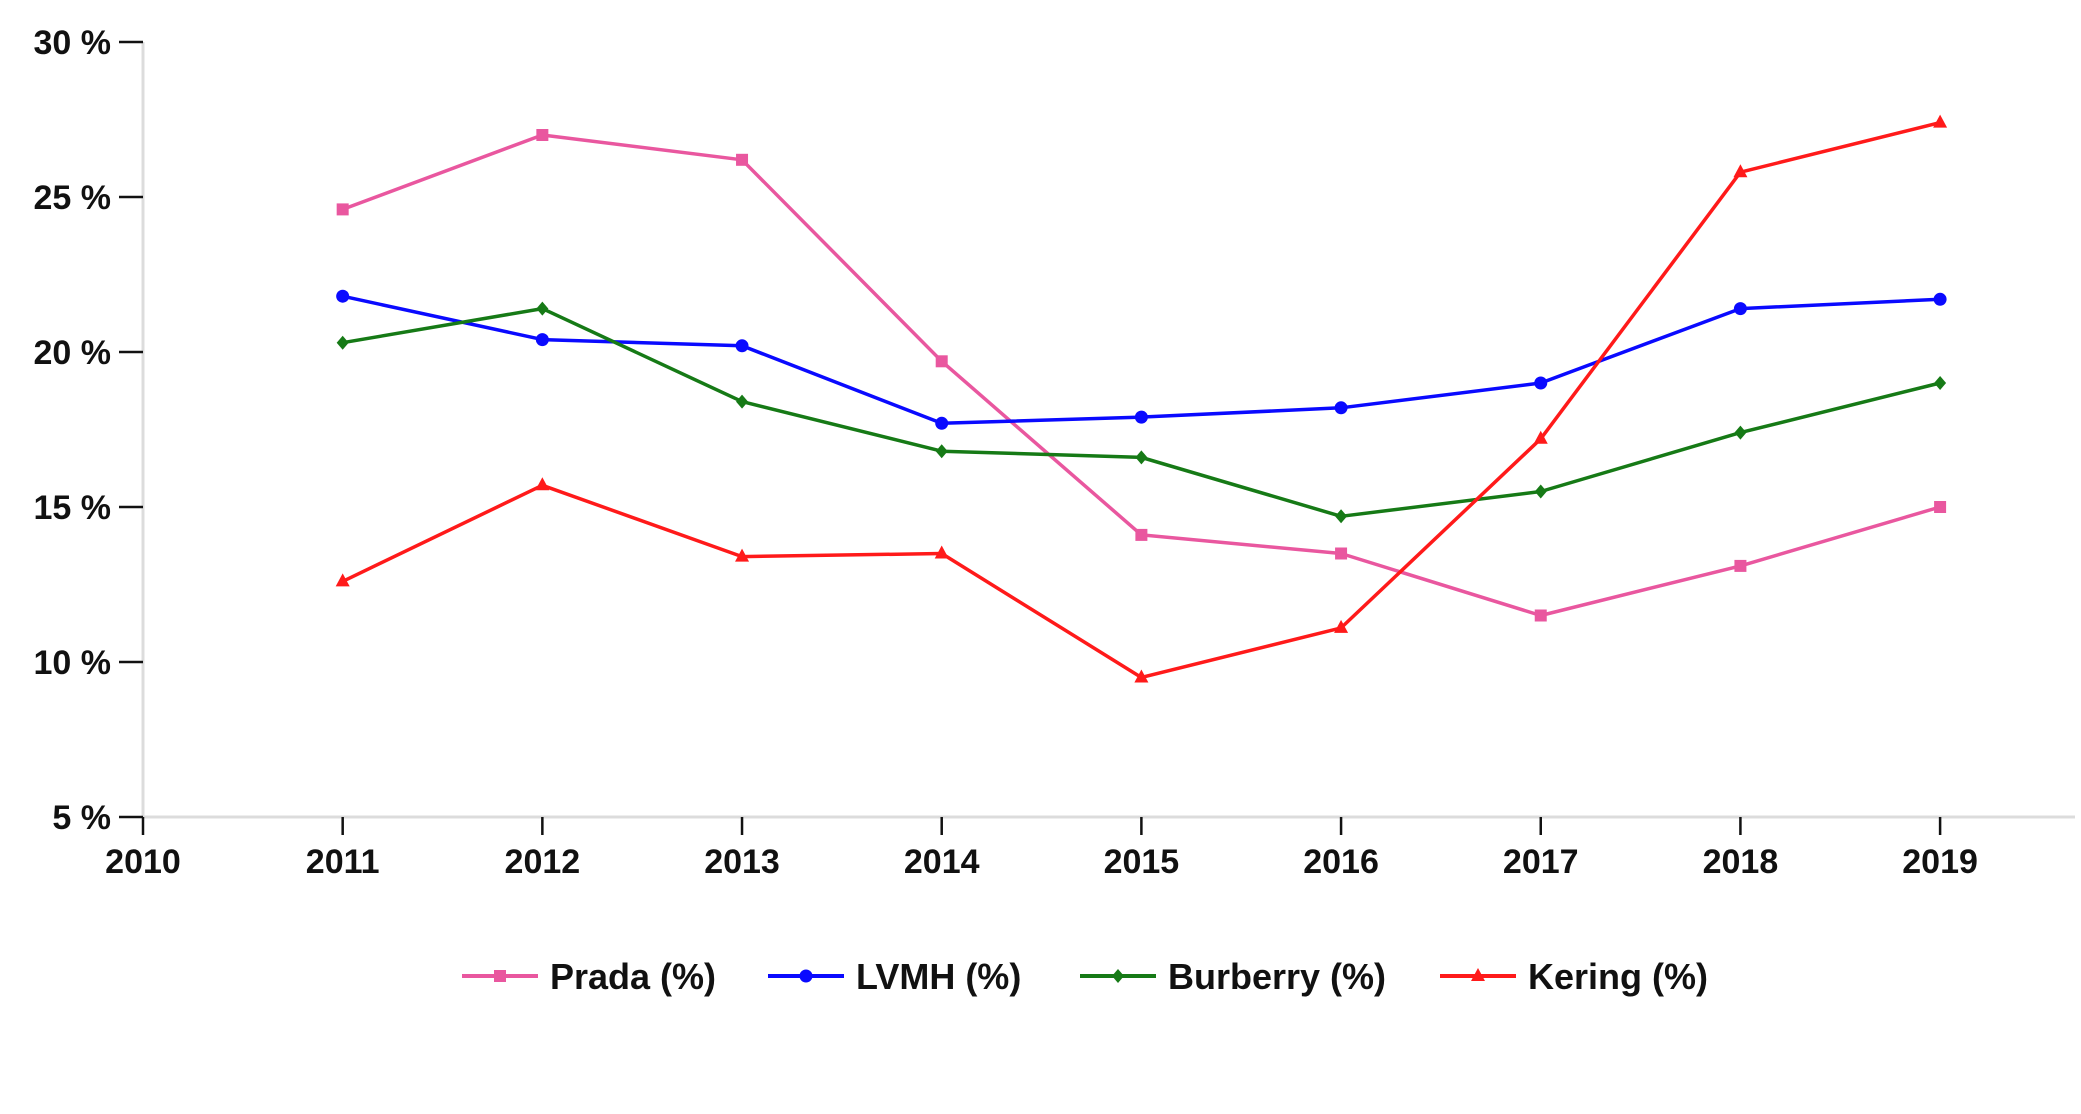 The image size is (2081, 1114). I want to click on y-tick-label: 20 %, so click(73, 353).